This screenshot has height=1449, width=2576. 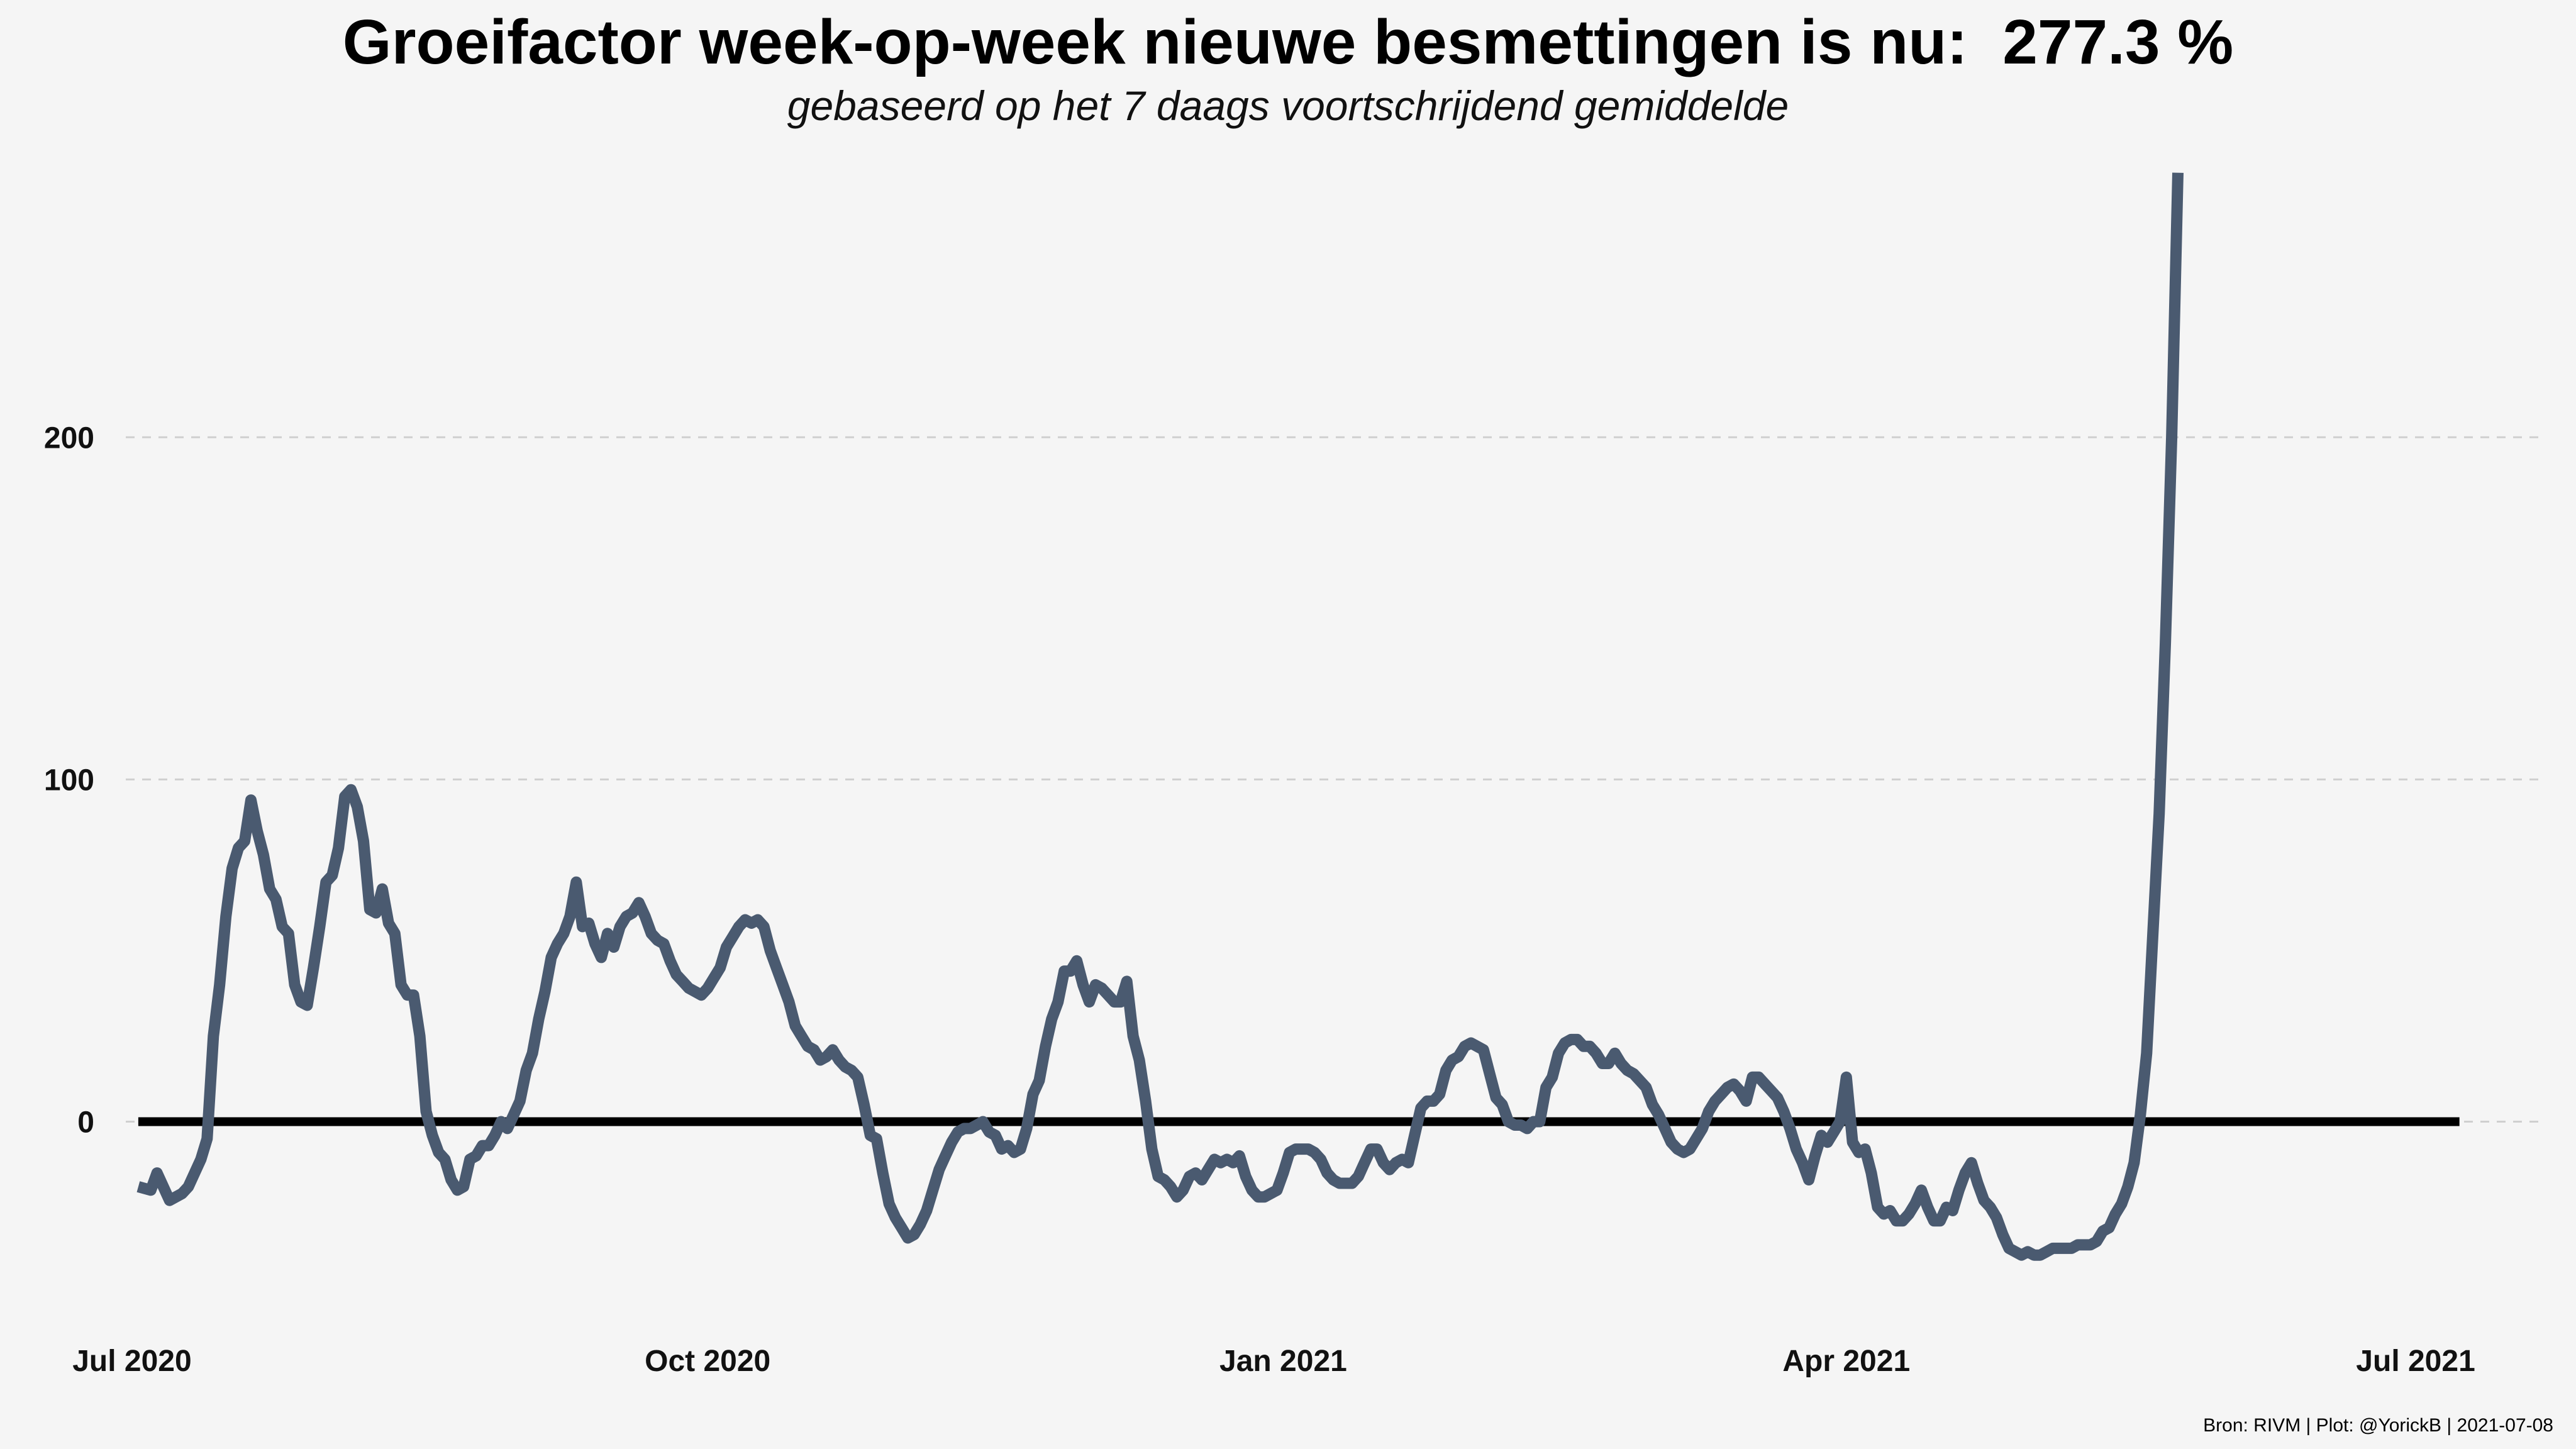 What do you see at coordinates (2415, 1361) in the screenshot?
I see `x-tick-label: Jul 2021` at bounding box center [2415, 1361].